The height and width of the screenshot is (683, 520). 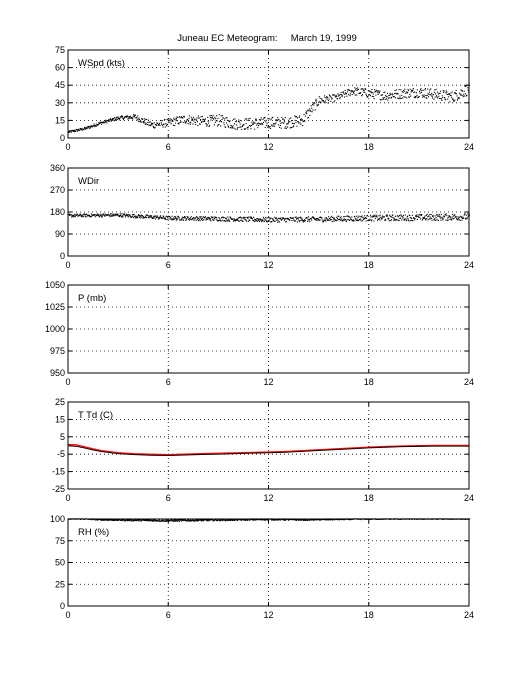 What do you see at coordinates (60, 68) in the screenshot?
I see `y-tick-label: 60` at bounding box center [60, 68].